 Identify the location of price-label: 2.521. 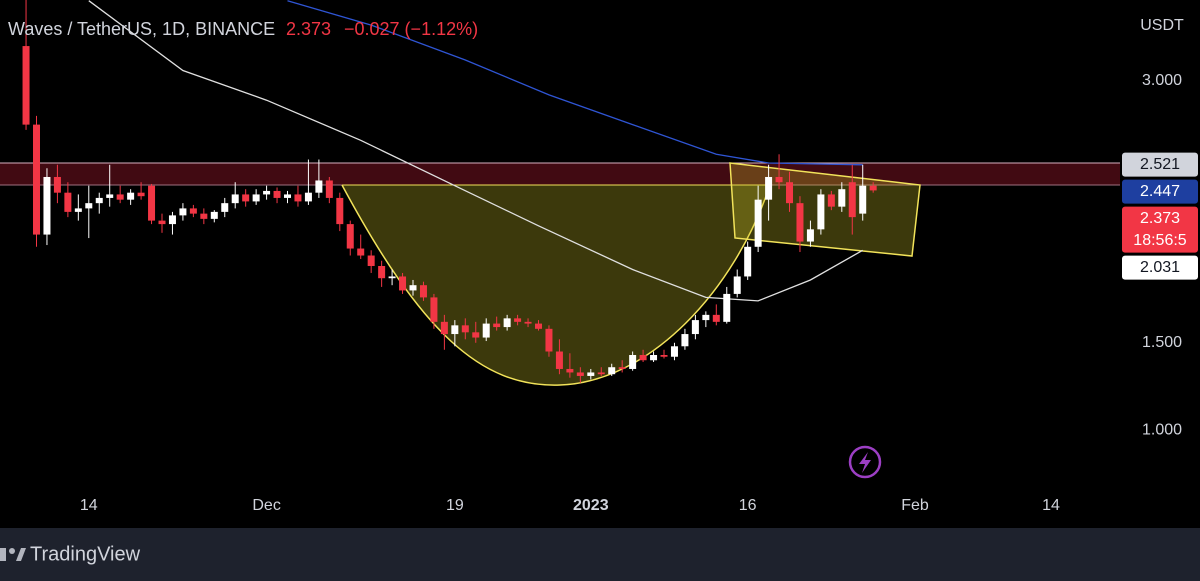
(1160, 164).